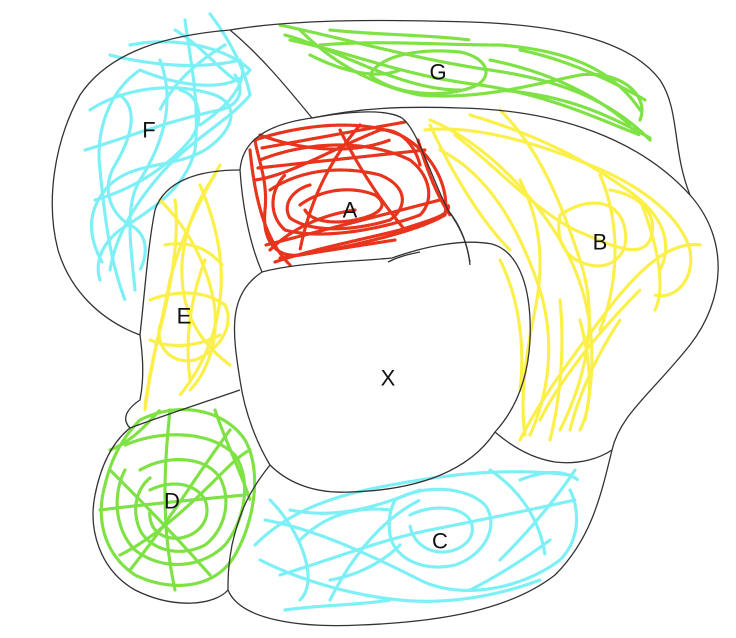 This screenshot has width=736, height=638. Describe the element at coordinates (501, 151) in the screenshot. I see `boundary-g-ab` at that location.